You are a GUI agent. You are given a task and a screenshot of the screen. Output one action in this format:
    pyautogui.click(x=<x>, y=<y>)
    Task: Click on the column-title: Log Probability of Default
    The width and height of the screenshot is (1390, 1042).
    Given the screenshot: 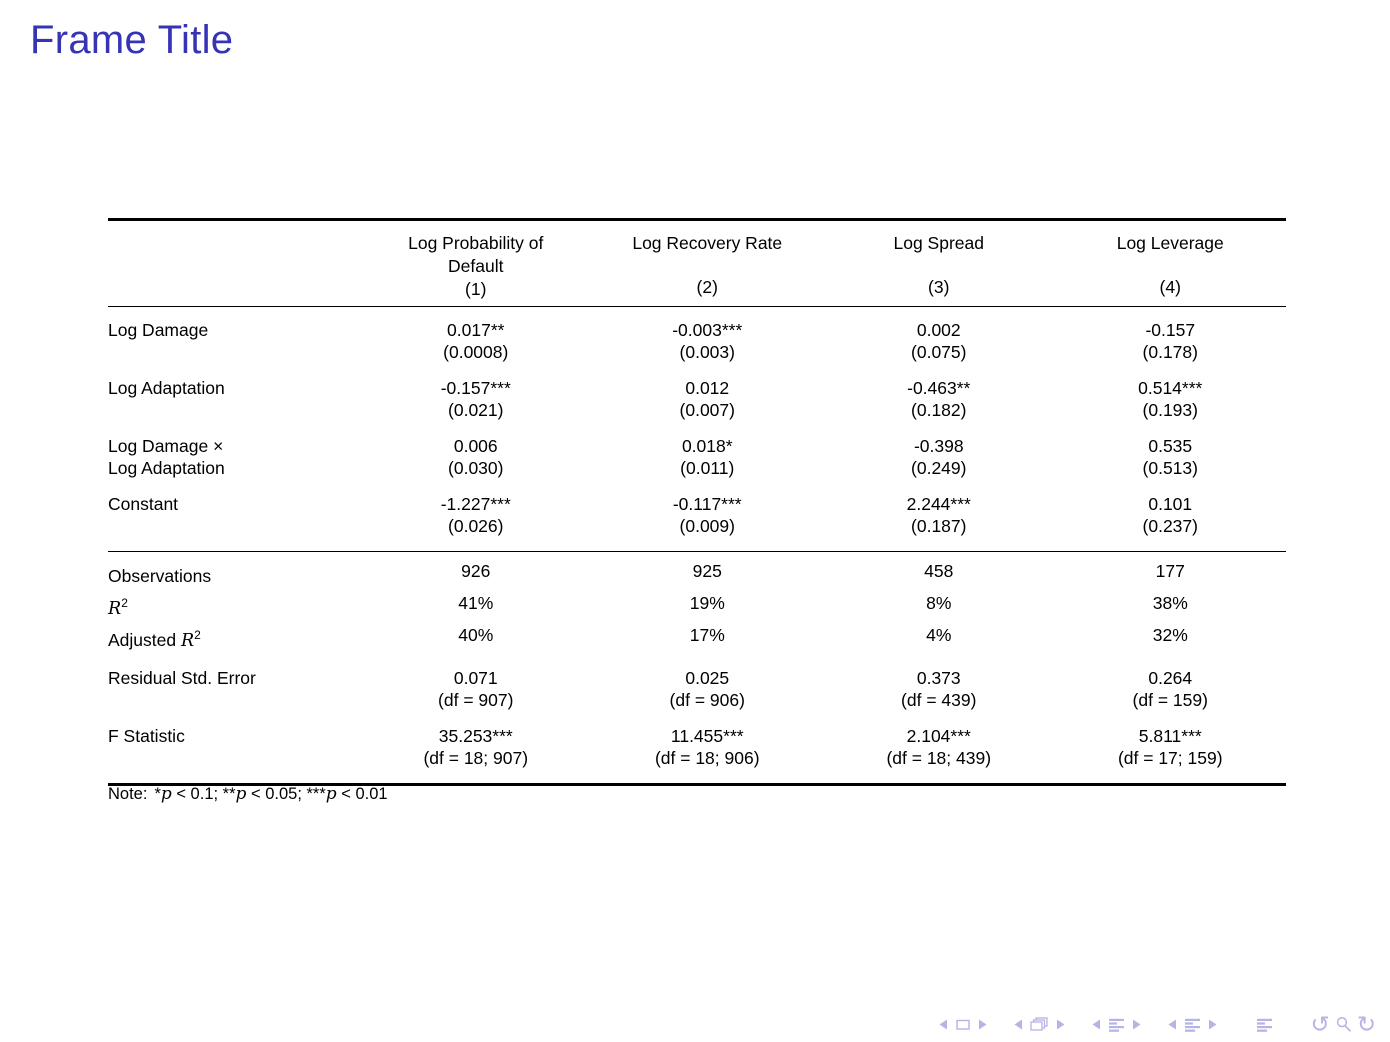 What is the action you would take?
    pyautogui.click(x=476, y=254)
    